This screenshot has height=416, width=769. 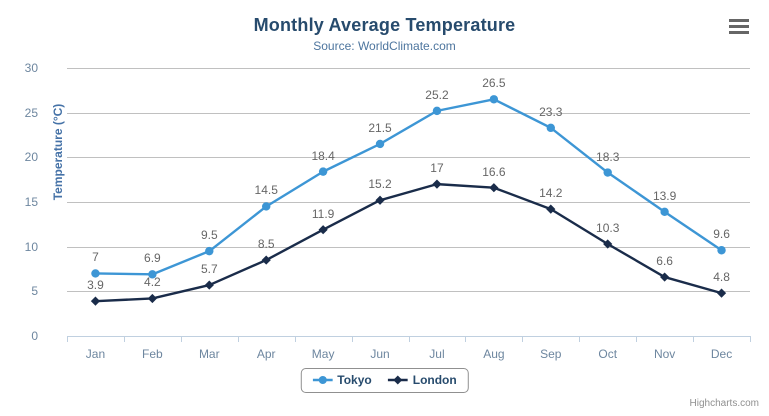 What do you see at coordinates (664, 354) in the screenshot?
I see `x-axis-tick-label: Nov` at bounding box center [664, 354].